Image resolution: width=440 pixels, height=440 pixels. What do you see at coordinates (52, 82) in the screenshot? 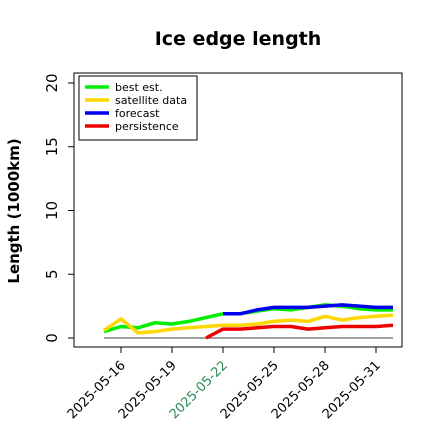
I see `y-tick-label: 20` at bounding box center [52, 82].